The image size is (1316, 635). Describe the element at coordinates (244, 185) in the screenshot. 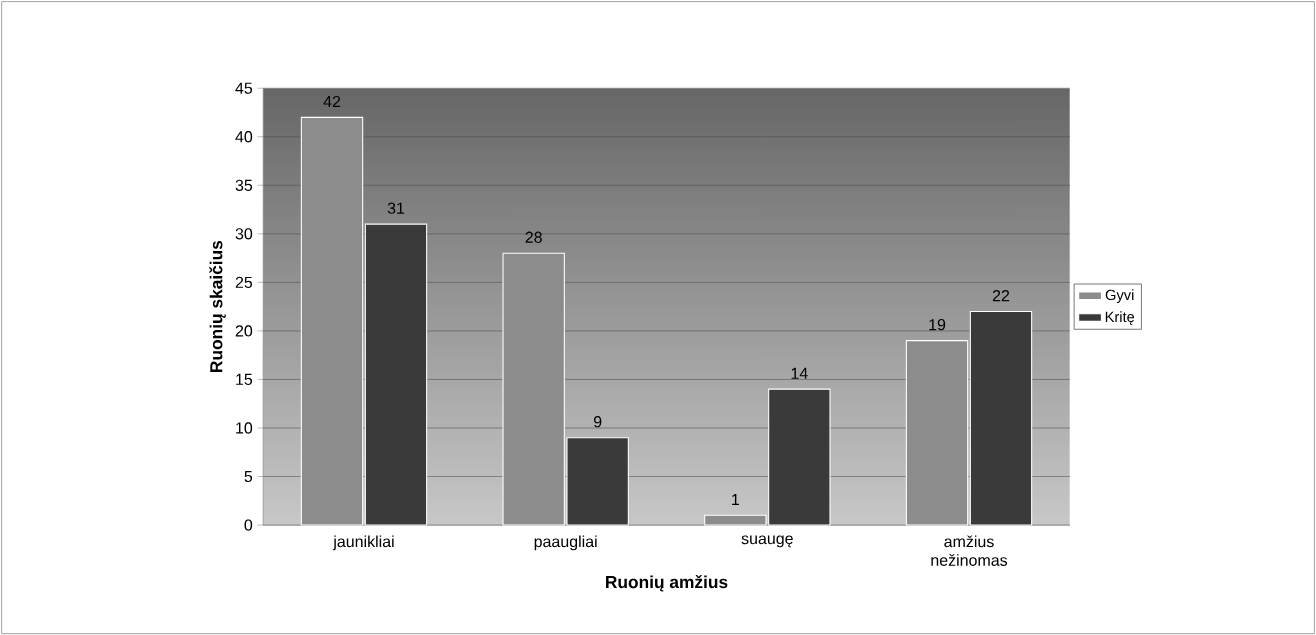

I see `y-tick-label: 35` at that location.